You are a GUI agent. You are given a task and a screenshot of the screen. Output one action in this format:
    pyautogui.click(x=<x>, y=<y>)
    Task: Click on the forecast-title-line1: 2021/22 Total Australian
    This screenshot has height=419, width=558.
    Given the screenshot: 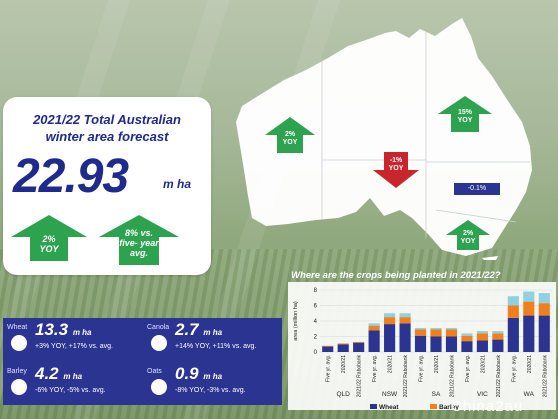 What is the action you would take?
    pyautogui.click(x=107, y=119)
    